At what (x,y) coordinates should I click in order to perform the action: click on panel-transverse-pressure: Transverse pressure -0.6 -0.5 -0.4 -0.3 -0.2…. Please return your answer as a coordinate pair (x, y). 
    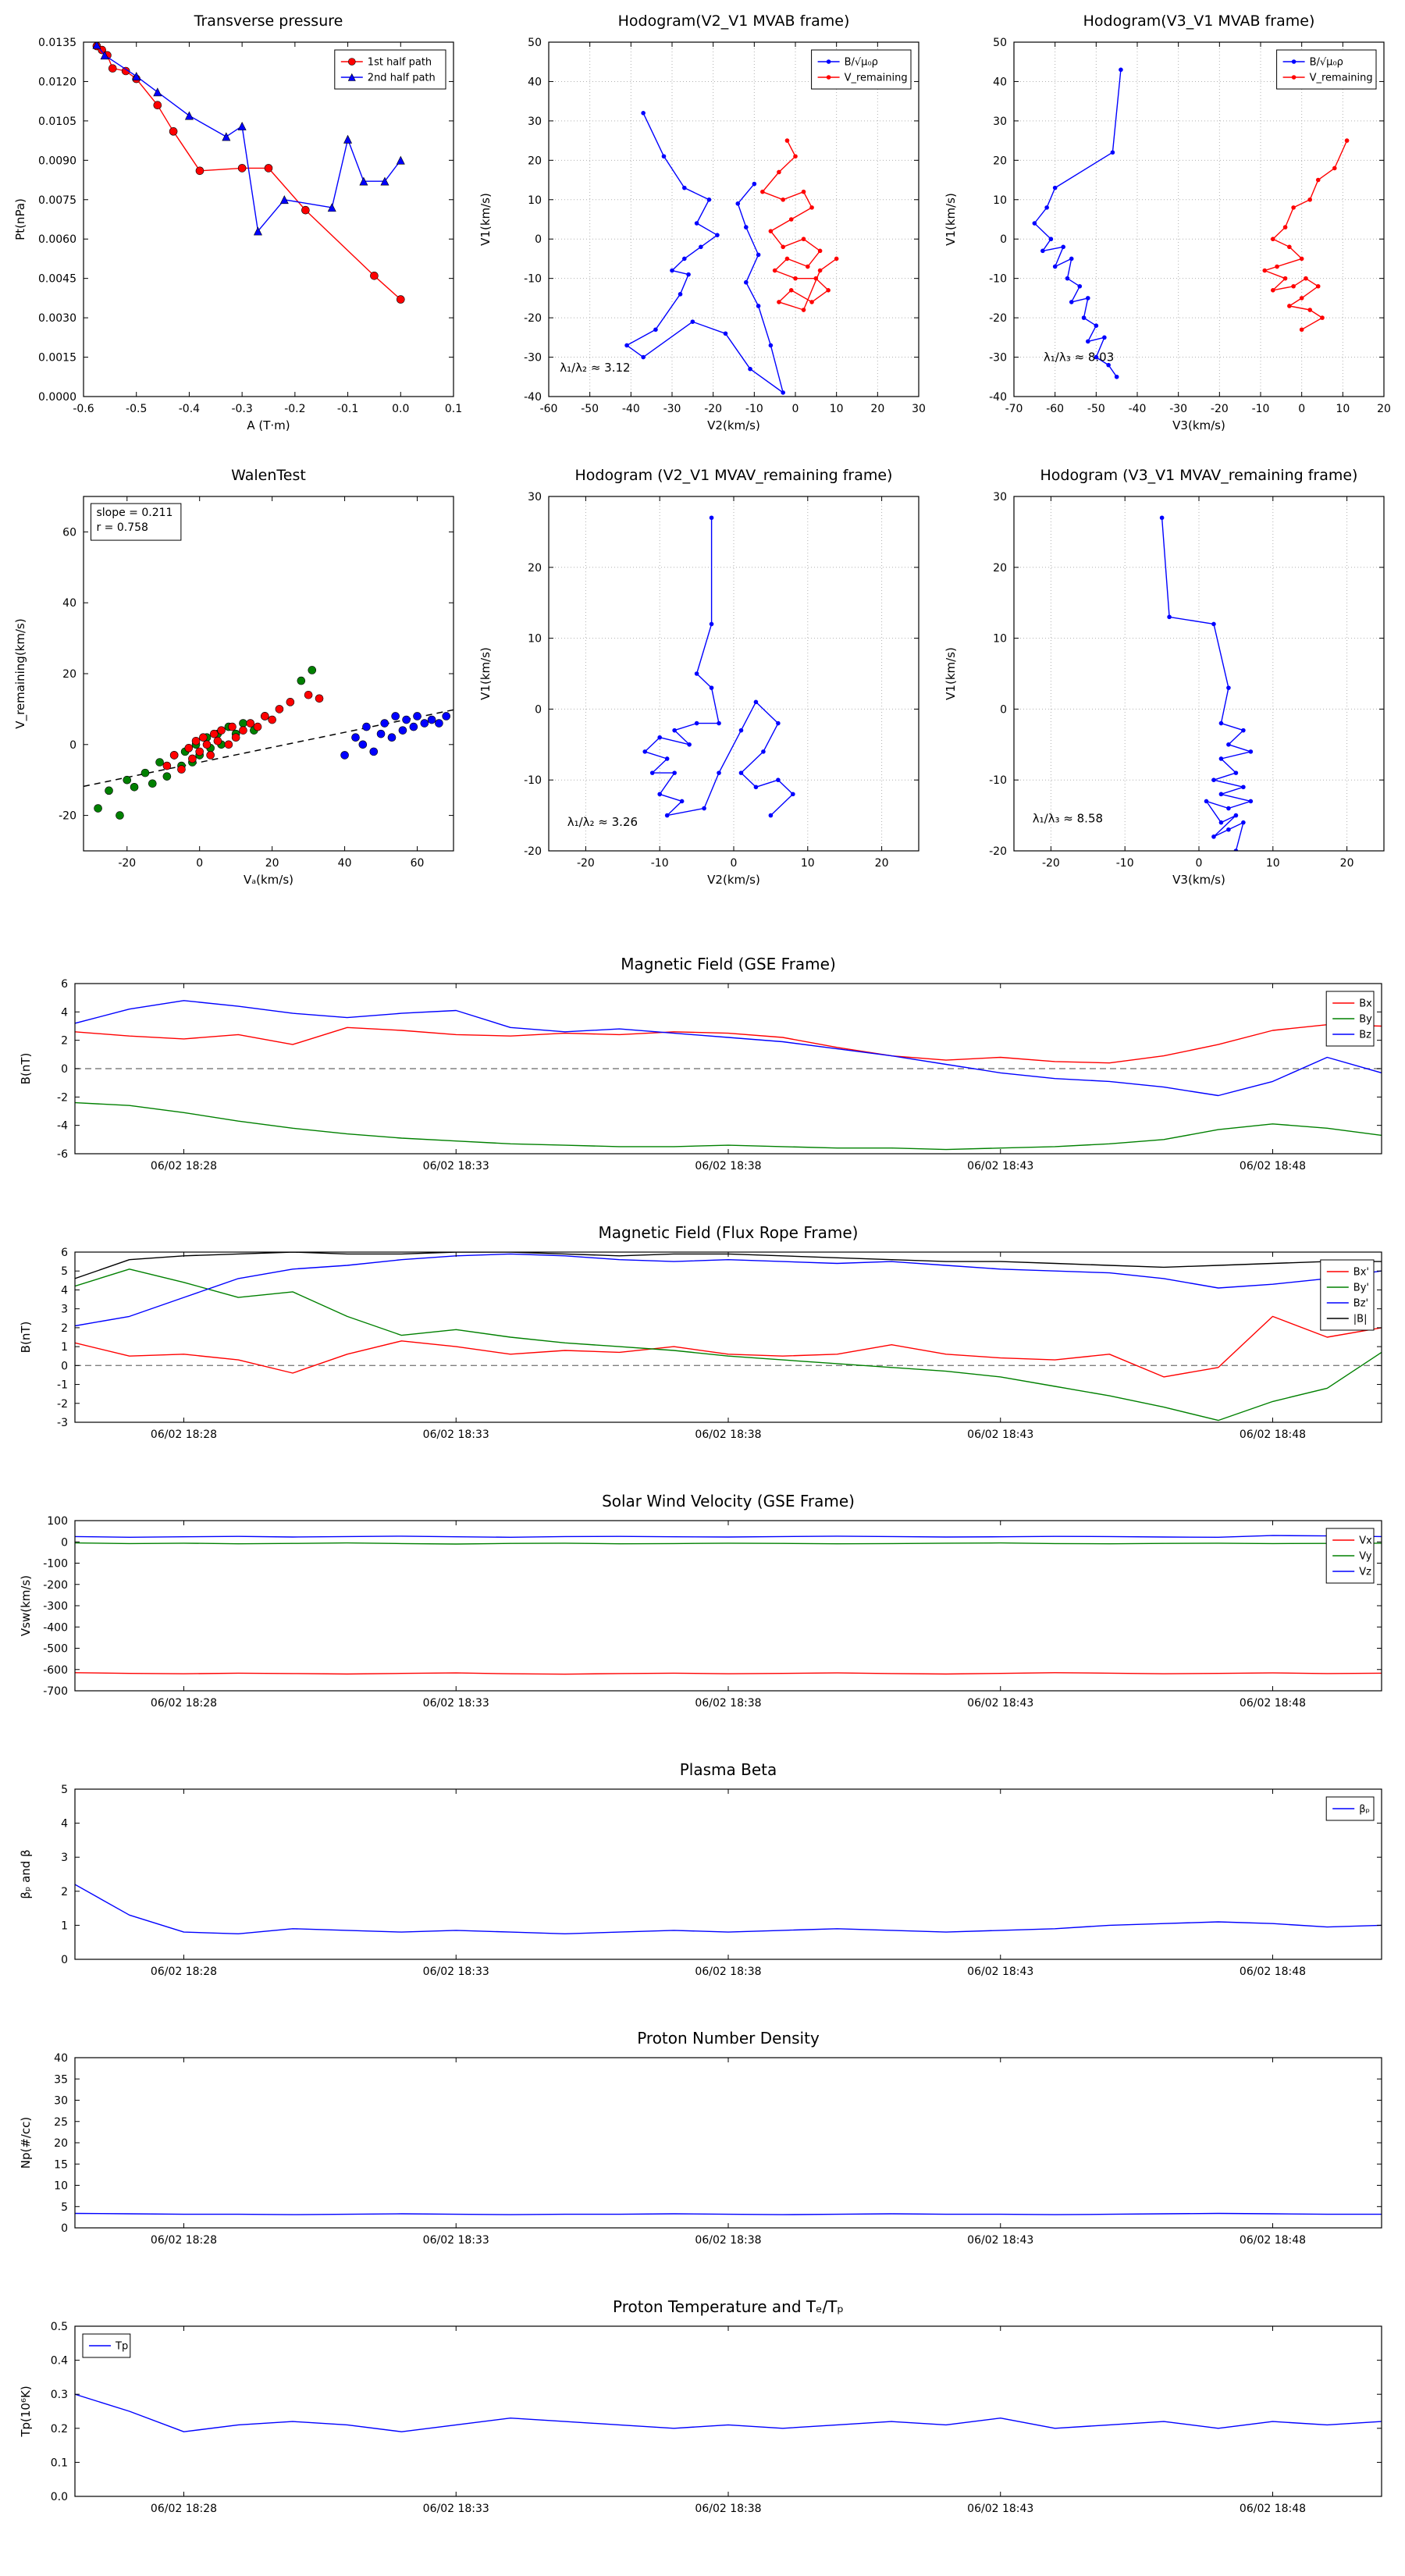
    Looking at the image, I should click on (238, 224).